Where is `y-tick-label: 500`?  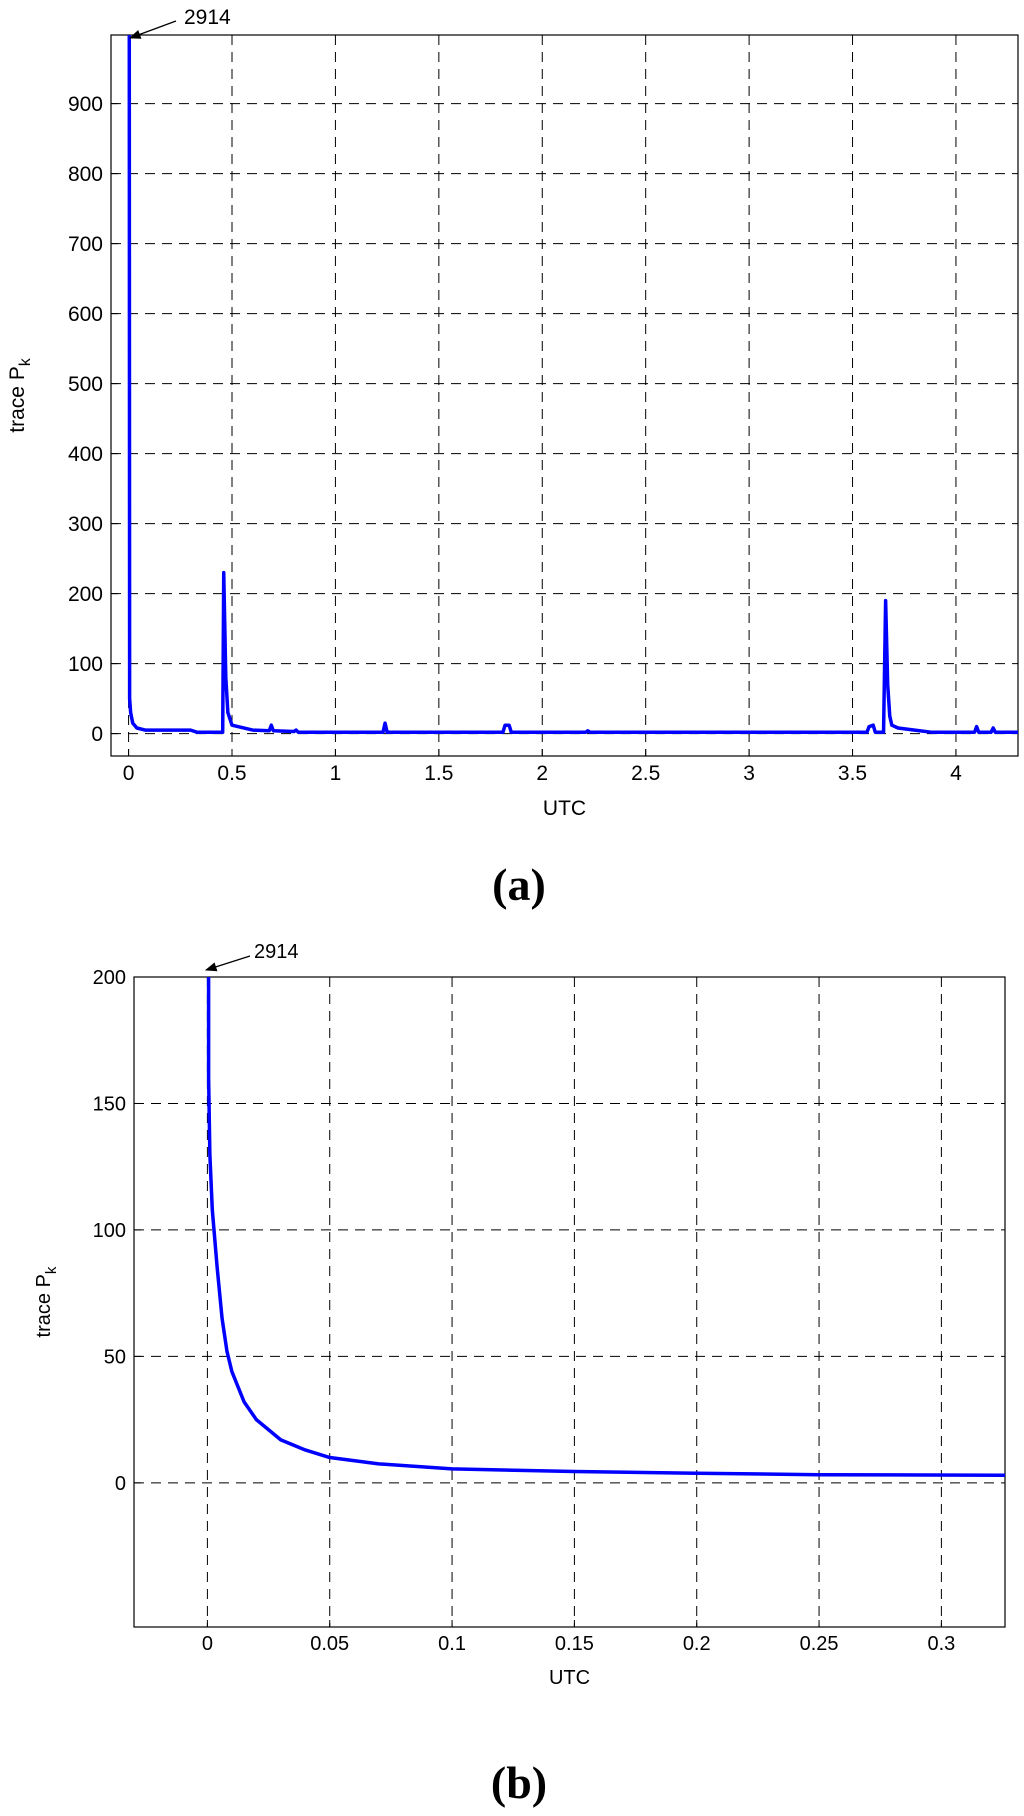 y-tick-label: 500 is located at coordinates (85, 384).